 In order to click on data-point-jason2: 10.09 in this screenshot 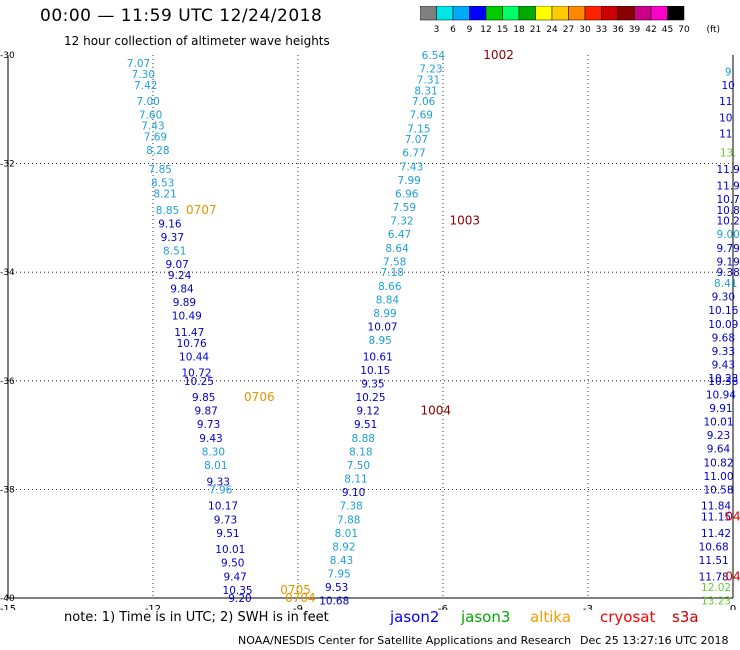, I will do `click(723, 325)`.